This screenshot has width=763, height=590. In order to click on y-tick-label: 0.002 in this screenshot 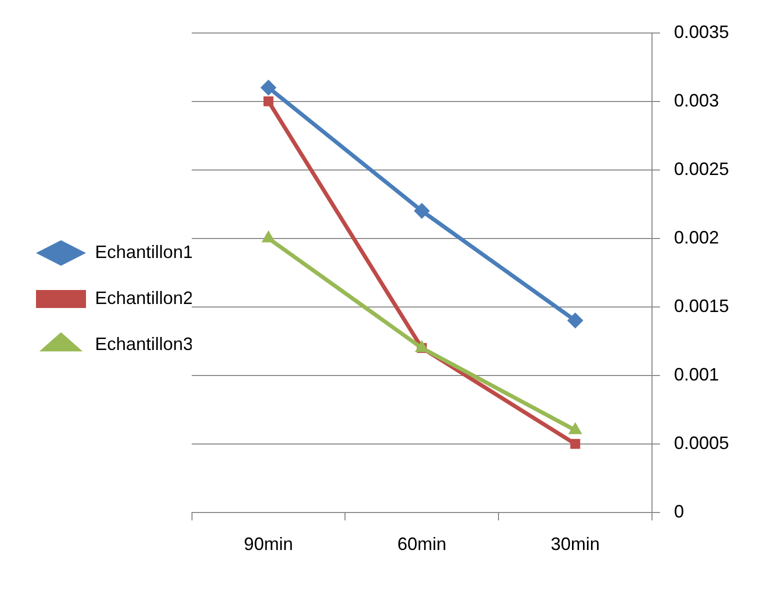, I will do `click(696, 237)`.